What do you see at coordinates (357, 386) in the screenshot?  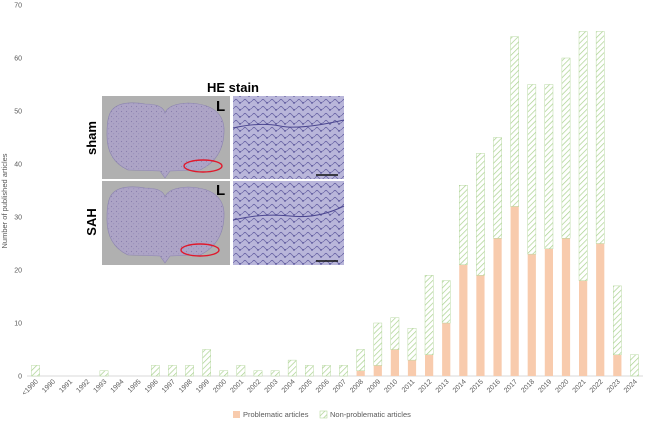 I see `x-tick-label: 2008` at bounding box center [357, 386].